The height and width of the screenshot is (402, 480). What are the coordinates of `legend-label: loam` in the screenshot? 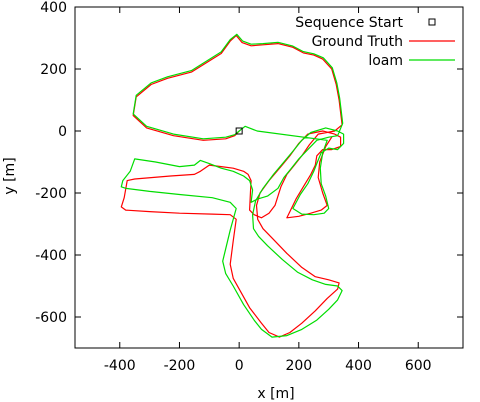 It's located at (385, 61).